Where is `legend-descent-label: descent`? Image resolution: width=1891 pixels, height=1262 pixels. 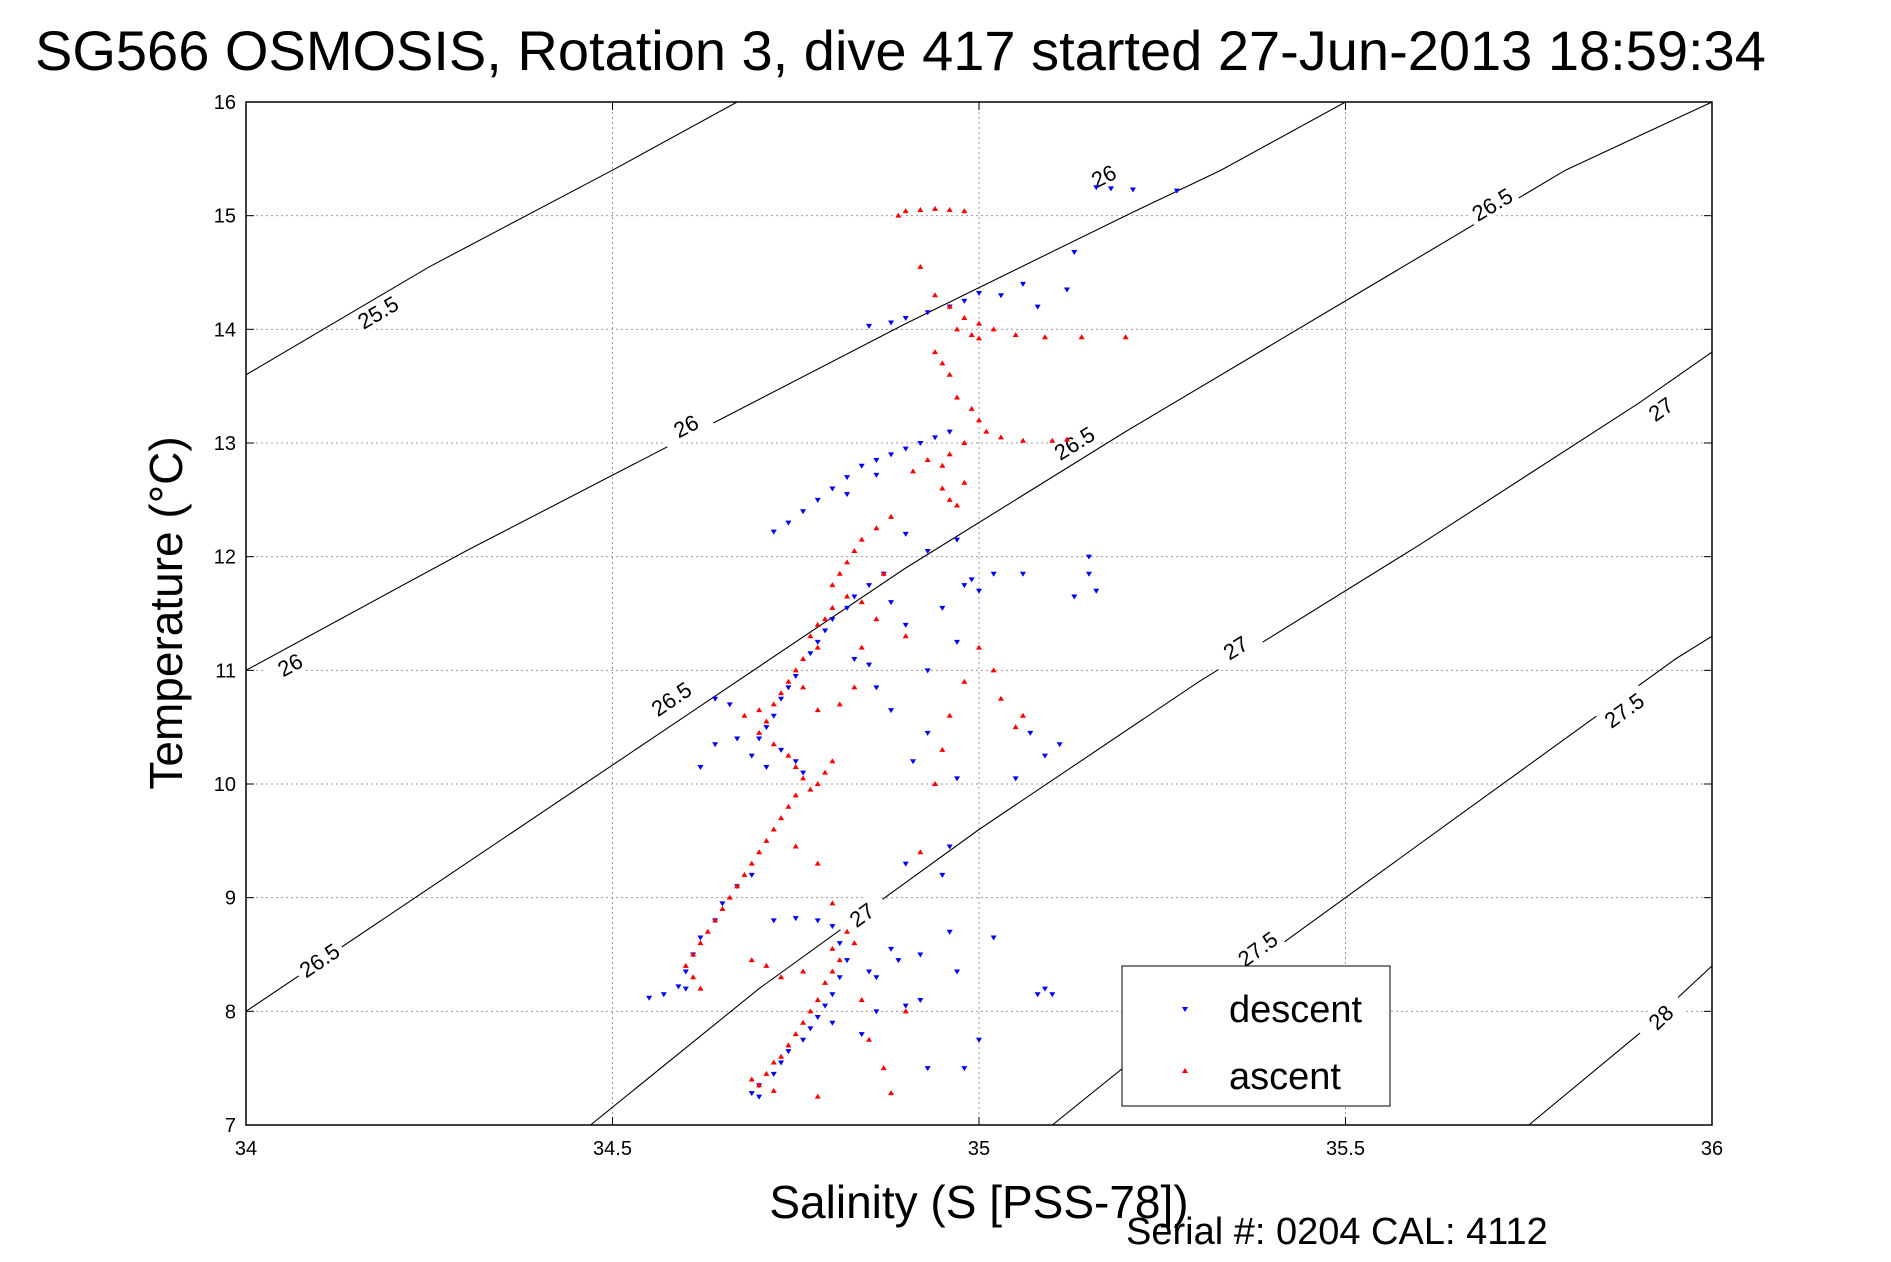
legend-descent-label: descent is located at coordinates (1296, 1010).